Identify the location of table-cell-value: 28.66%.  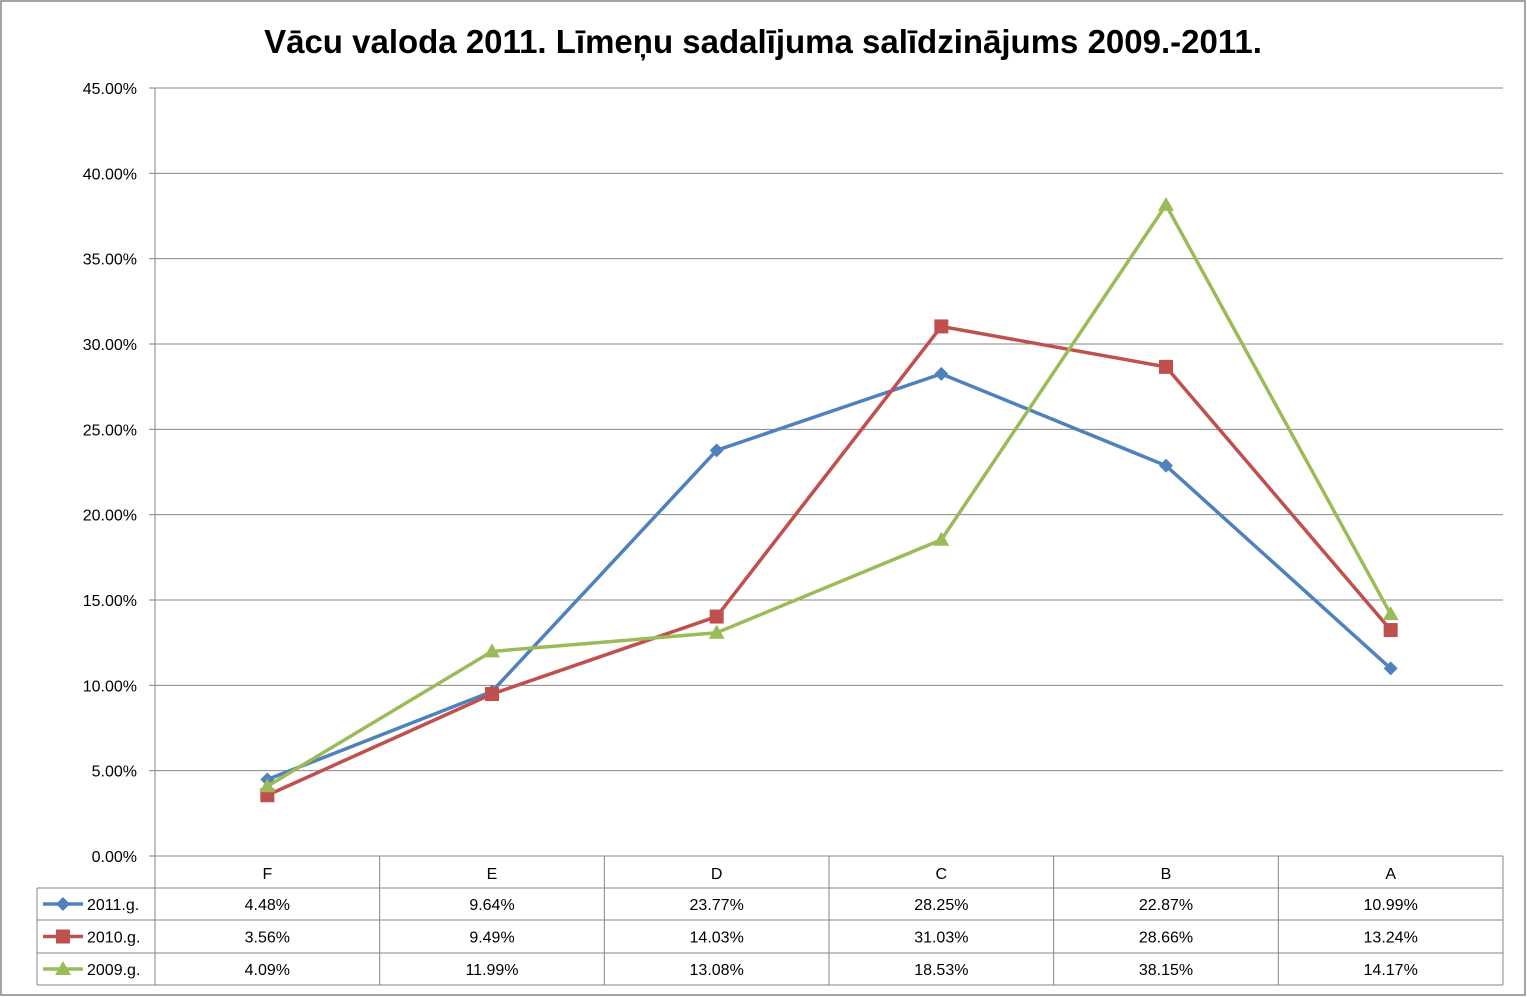
(1166, 938).